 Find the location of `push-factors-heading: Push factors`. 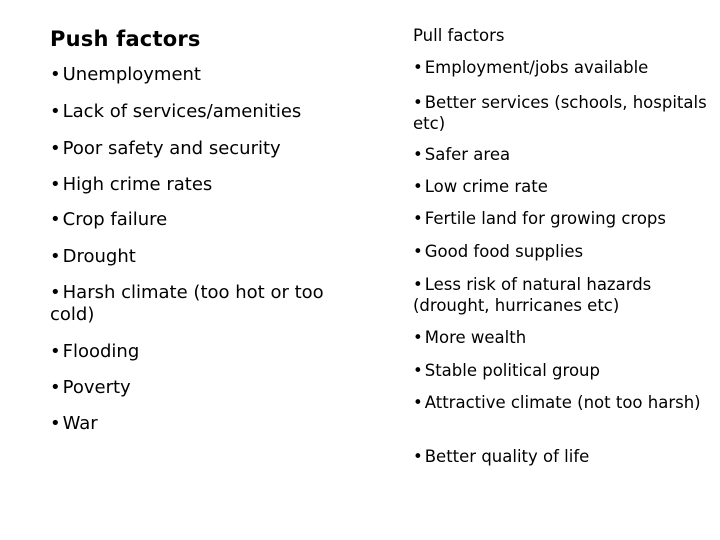

push-factors-heading: Push factors is located at coordinates (125, 39).